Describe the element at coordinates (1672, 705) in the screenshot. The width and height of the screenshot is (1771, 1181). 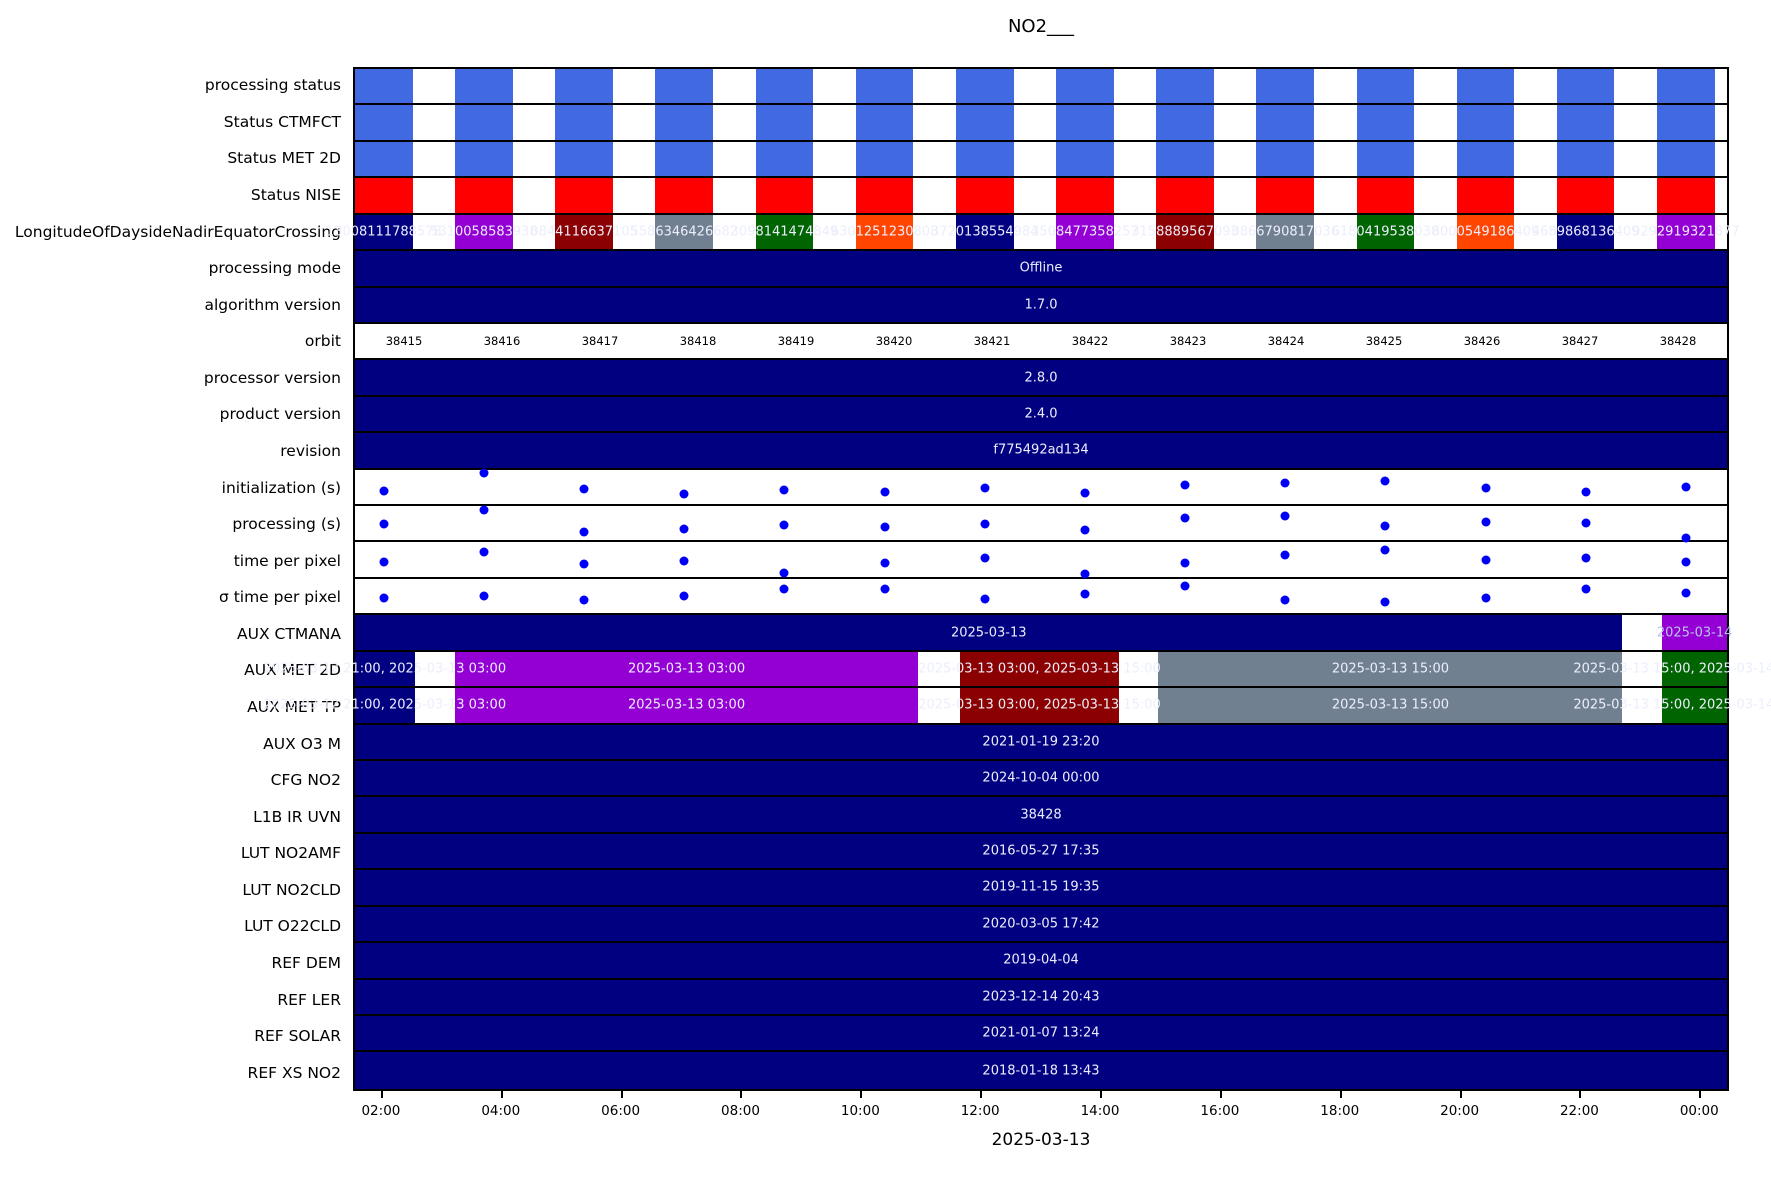
I see `band-text: 2025-03-13 15:00, 2025-03-14 03:00` at that location.